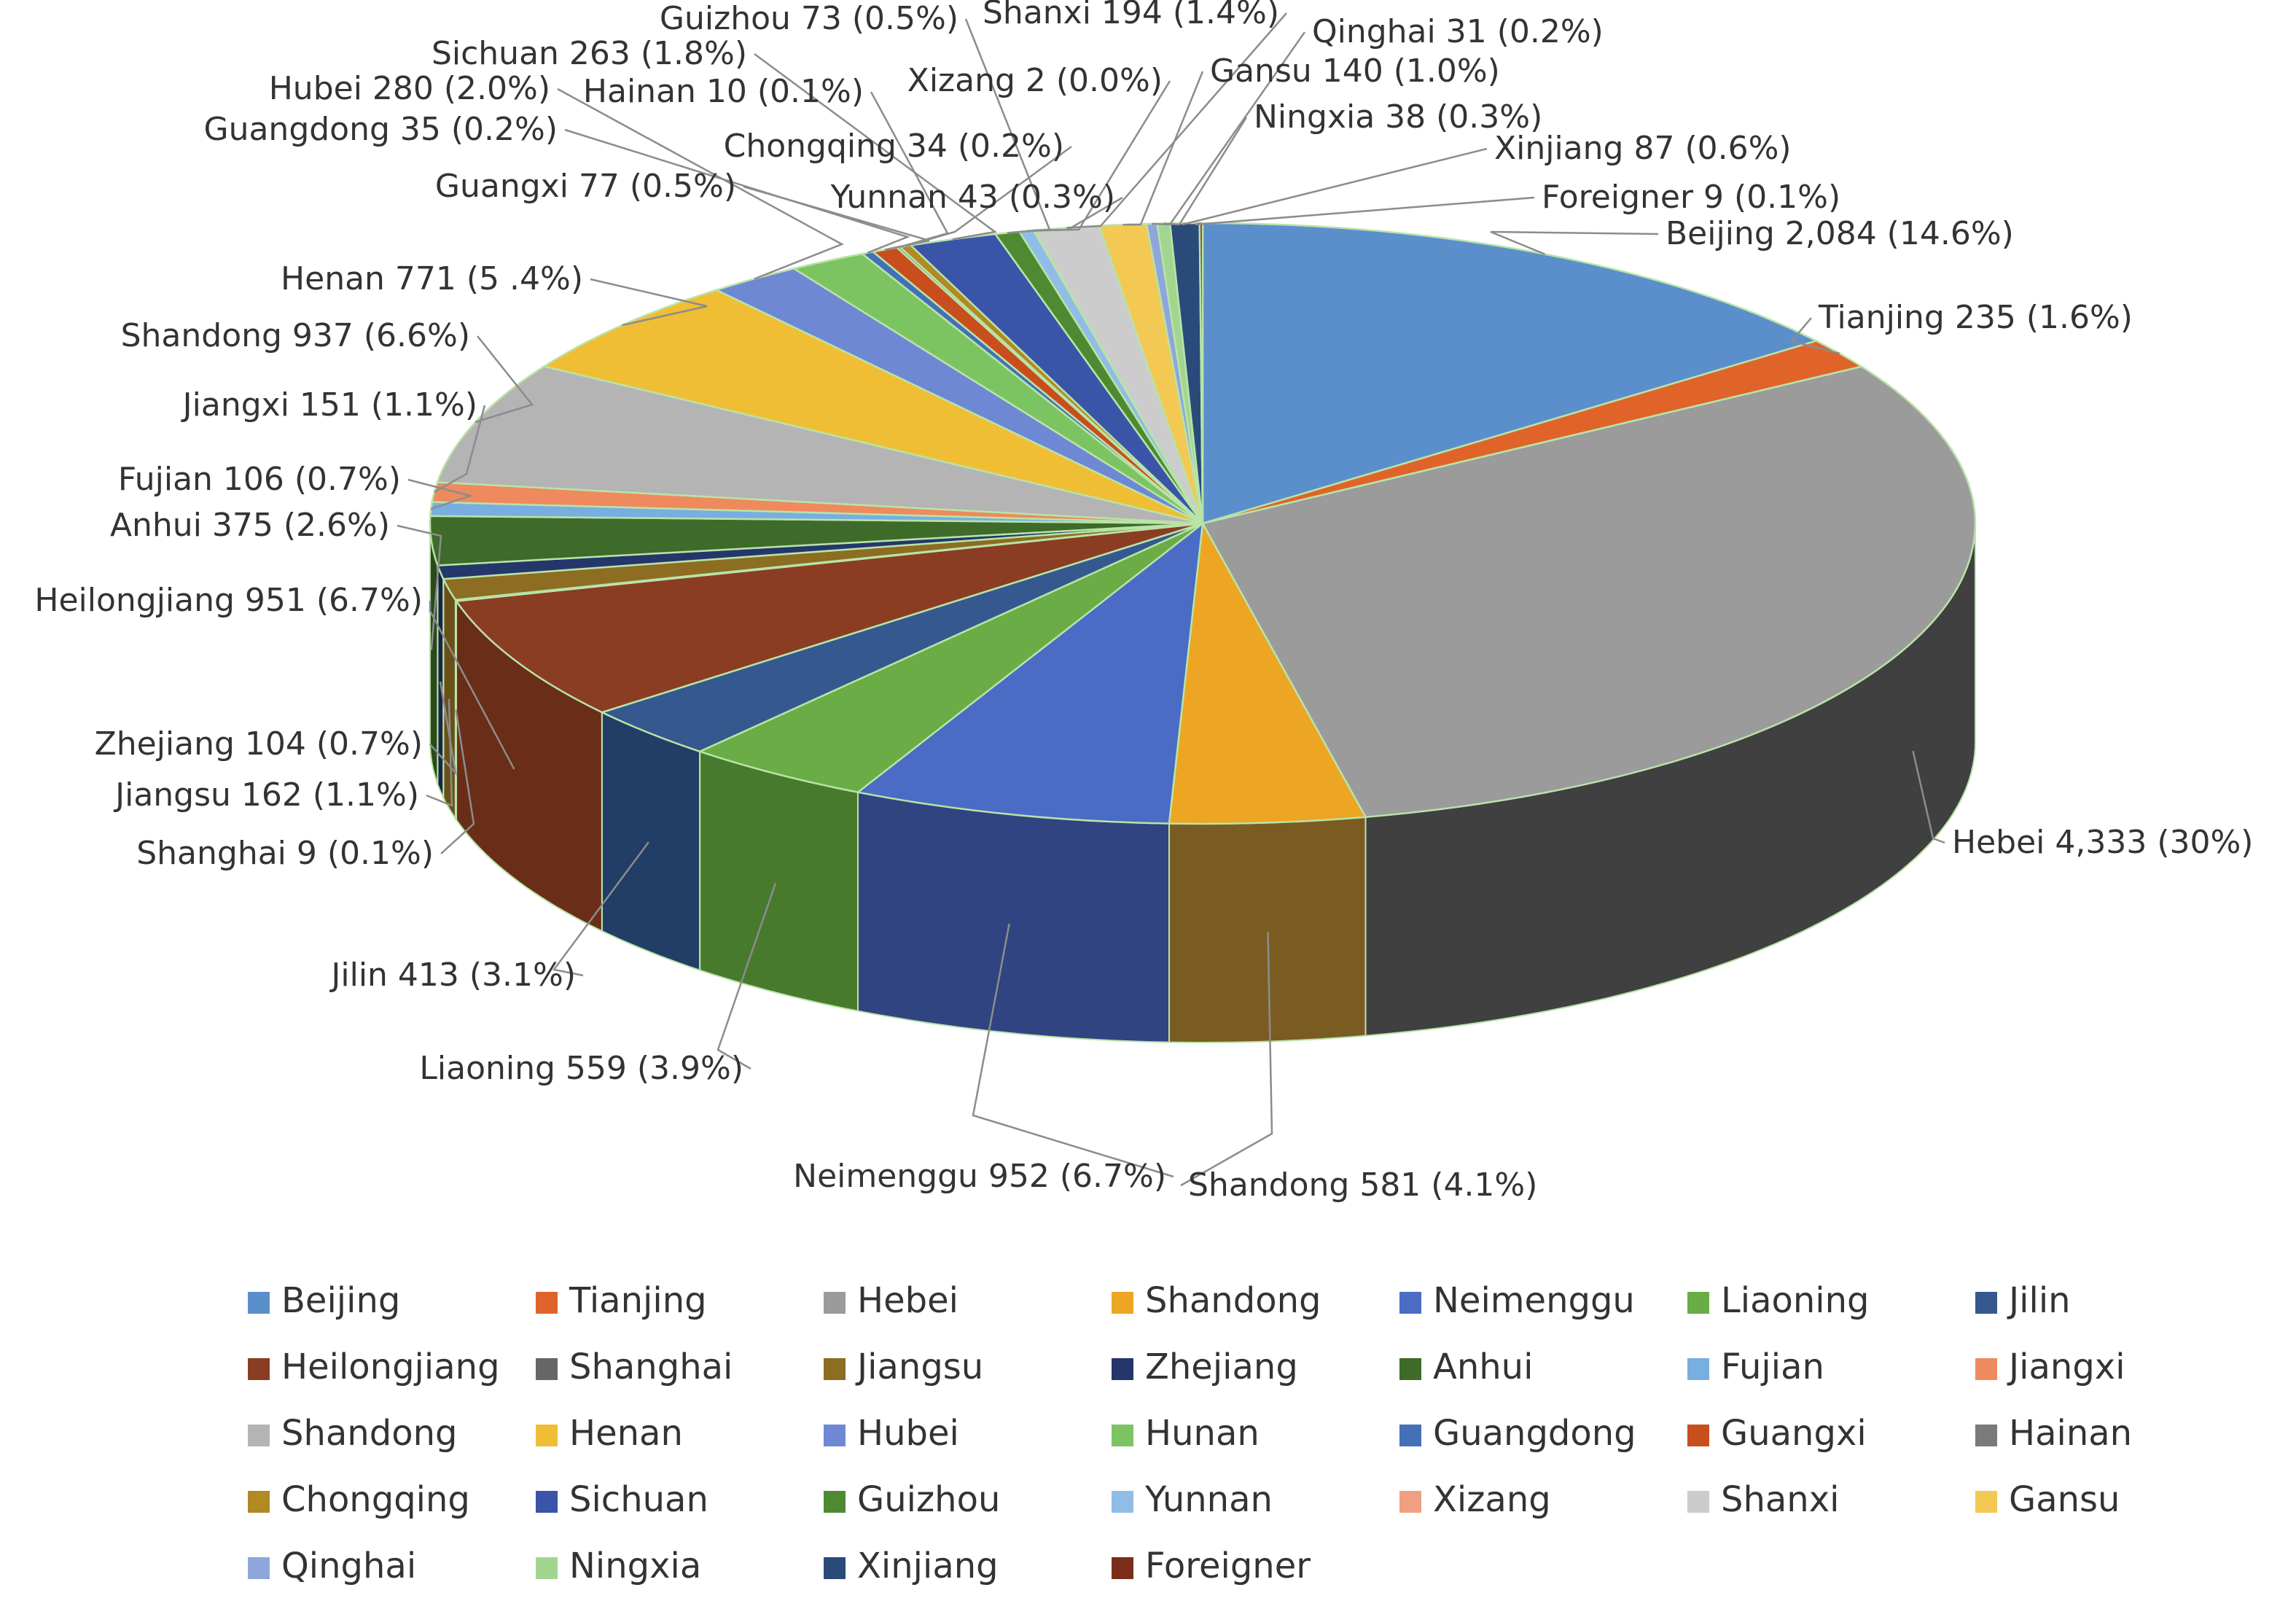  Describe the element at coordinates (2023, 1300) in the screenshot. I see `legend-item-jilin-6: Jilin` at that location.